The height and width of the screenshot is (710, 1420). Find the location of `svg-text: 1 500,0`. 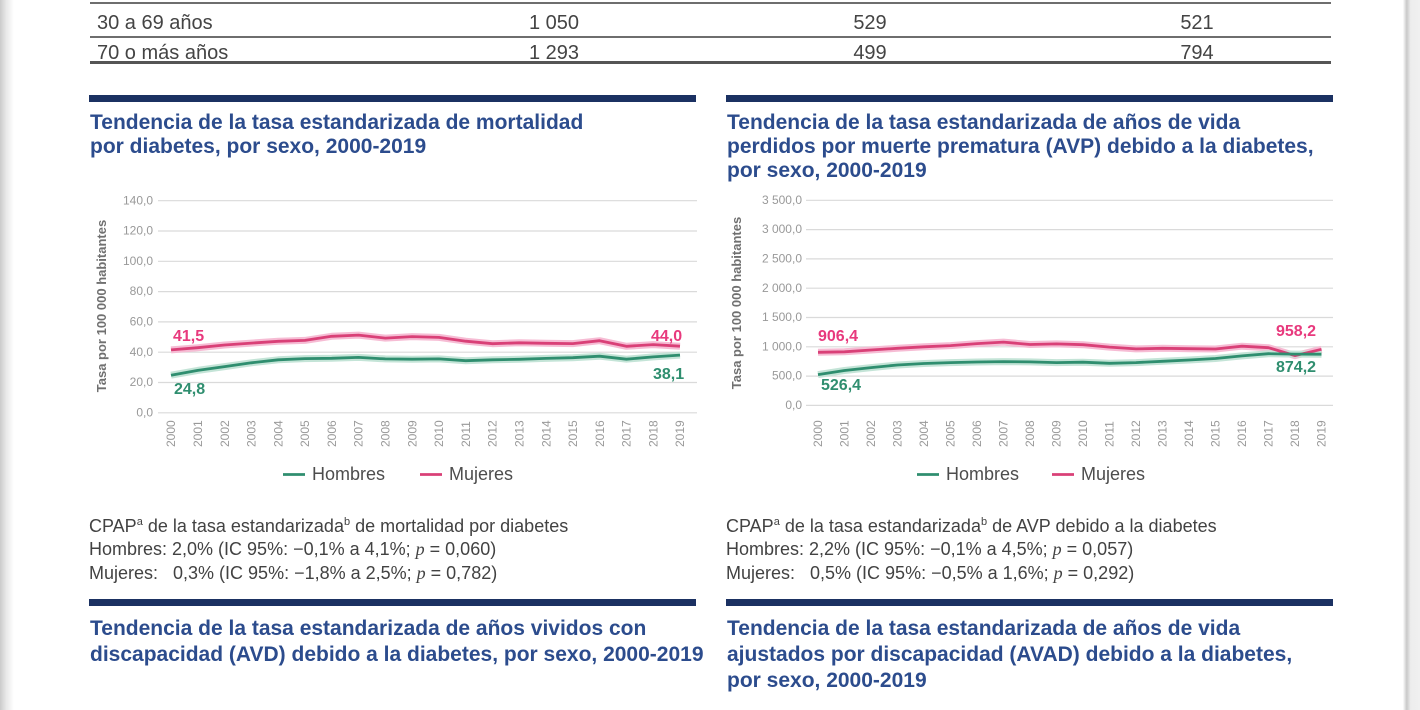

svg-text: 1 500,0 is located at coordinates (782, 317).